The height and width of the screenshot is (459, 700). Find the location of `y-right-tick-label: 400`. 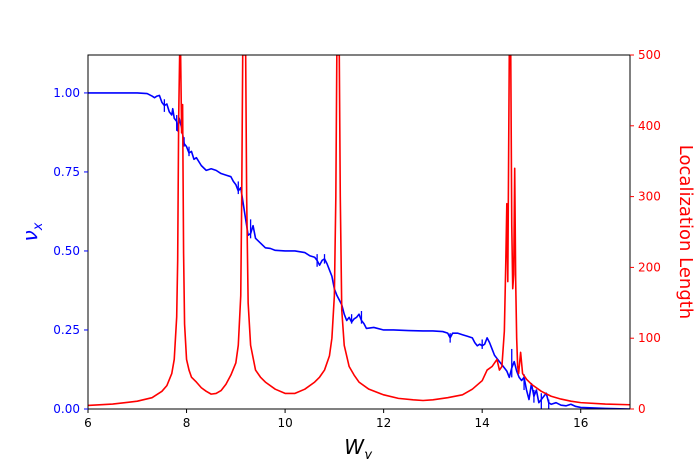

y-right-tick-label: 400 is located at coordinates (649, 126).